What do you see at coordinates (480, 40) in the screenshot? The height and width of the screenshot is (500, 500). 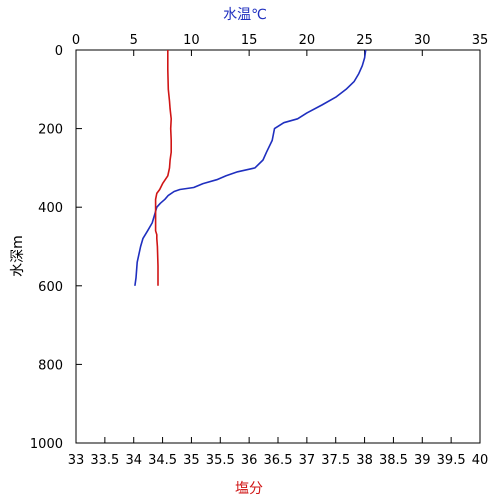 I see `top-tick-label: 35` at bounding box center [480, 40].